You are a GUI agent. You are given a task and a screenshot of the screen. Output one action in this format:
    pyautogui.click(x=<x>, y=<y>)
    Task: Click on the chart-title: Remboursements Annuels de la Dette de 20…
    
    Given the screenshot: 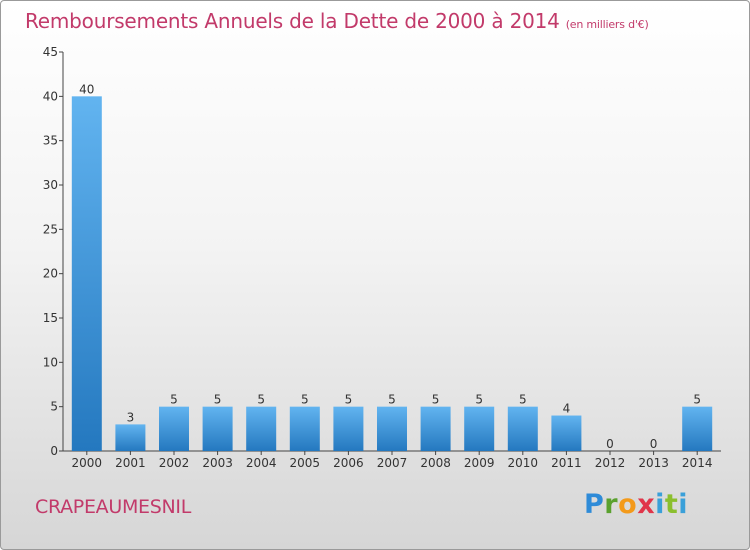 What is the action you would take?
    pyautogui.click(x=337, y=21)
    